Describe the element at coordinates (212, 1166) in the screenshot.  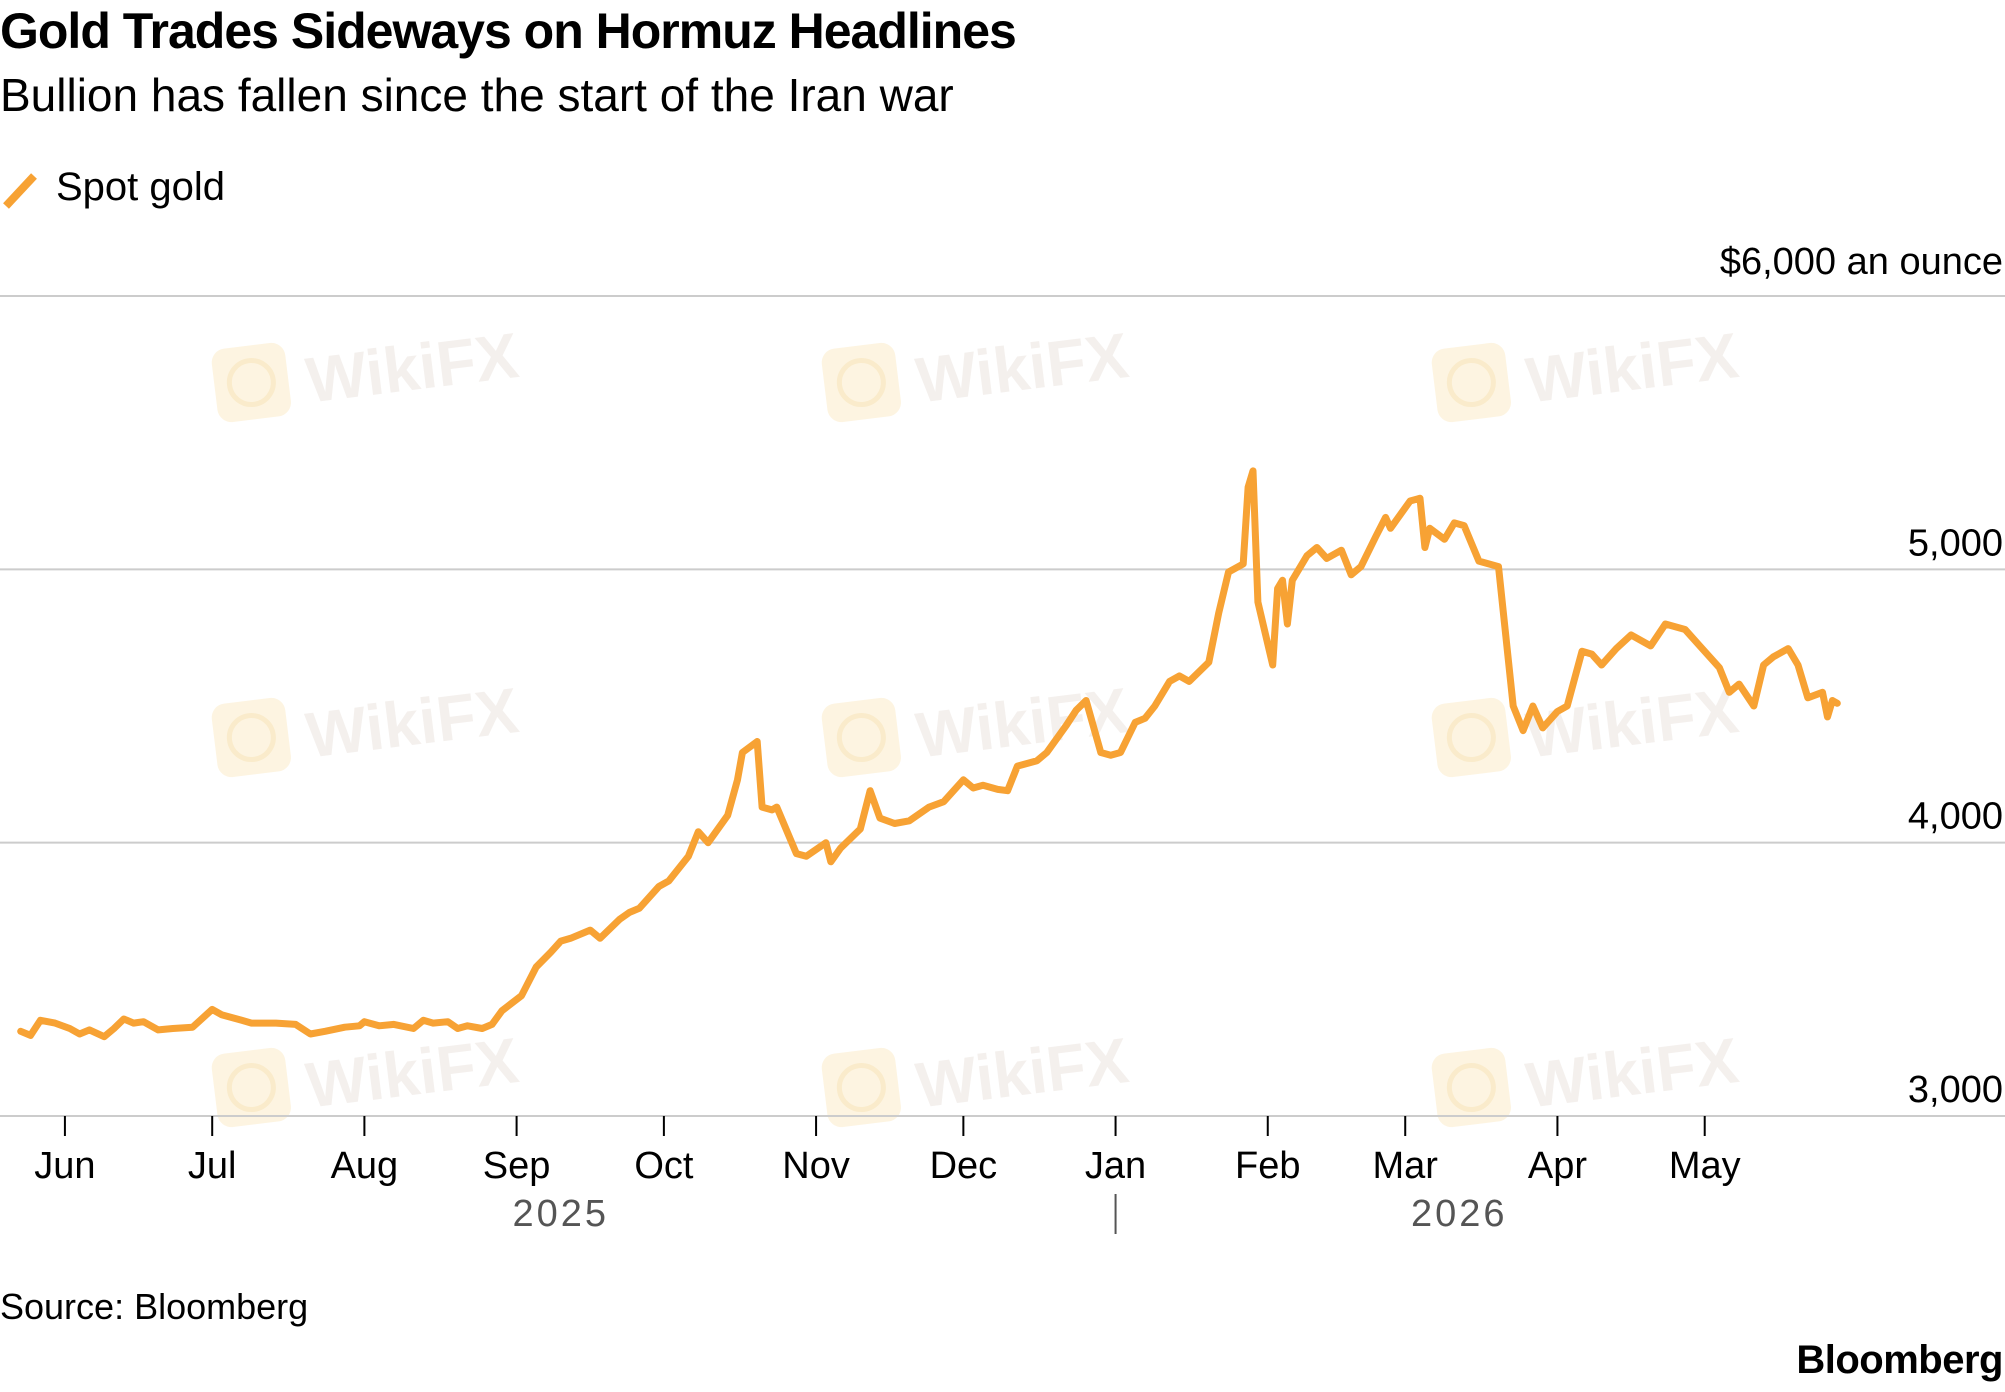
I see `x-tick-label: Jul` at that location.